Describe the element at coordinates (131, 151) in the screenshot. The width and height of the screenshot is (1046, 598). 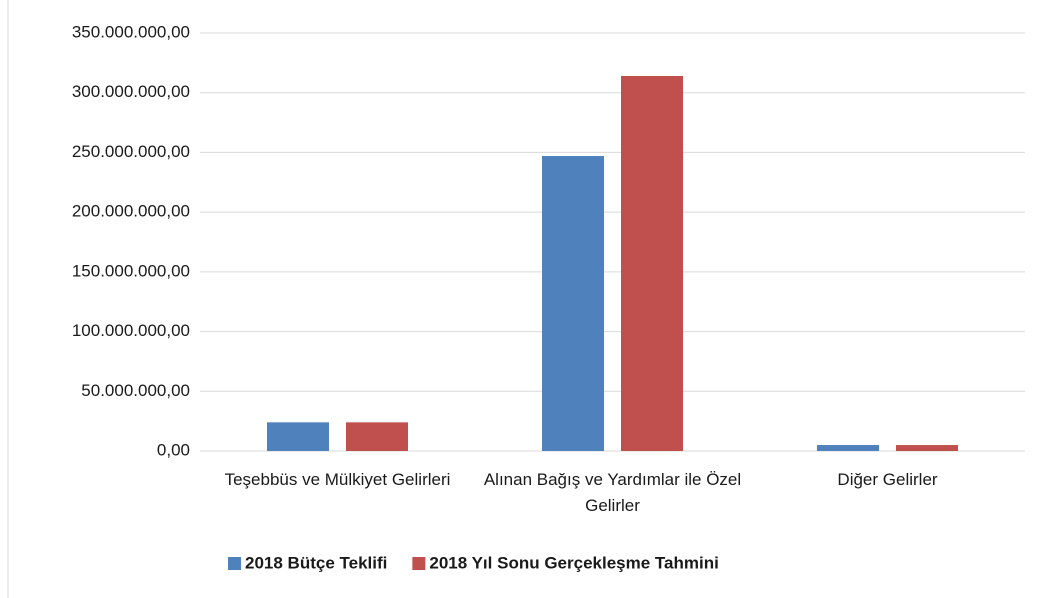
I see `y-tick-label: 250.000.000,00` at that location.